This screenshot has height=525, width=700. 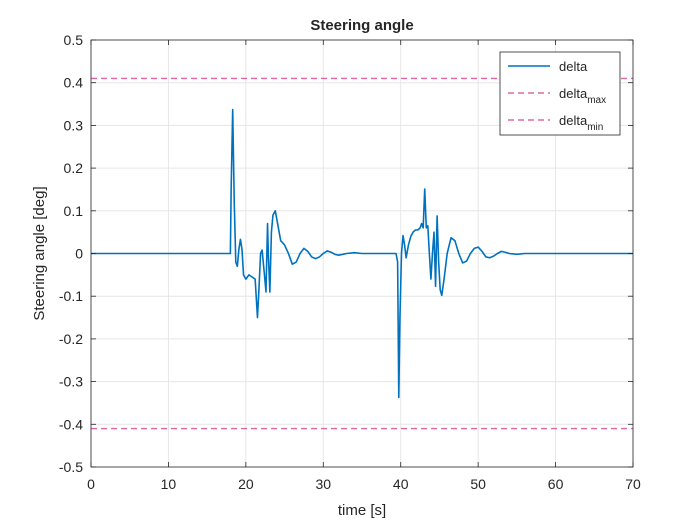 What do you see at coordinates (74, 83) in the screenshot?
I see `y-tick-label: 0.4` at bounding box center [74, 83].